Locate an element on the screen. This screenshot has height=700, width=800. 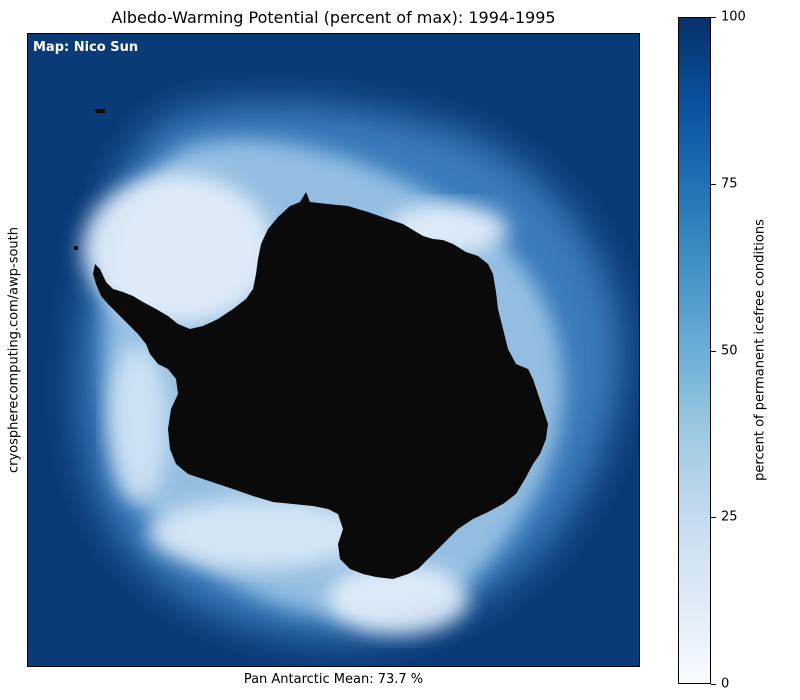
map-credit: Map: Nico Sun is located at coordinates (86, 47).